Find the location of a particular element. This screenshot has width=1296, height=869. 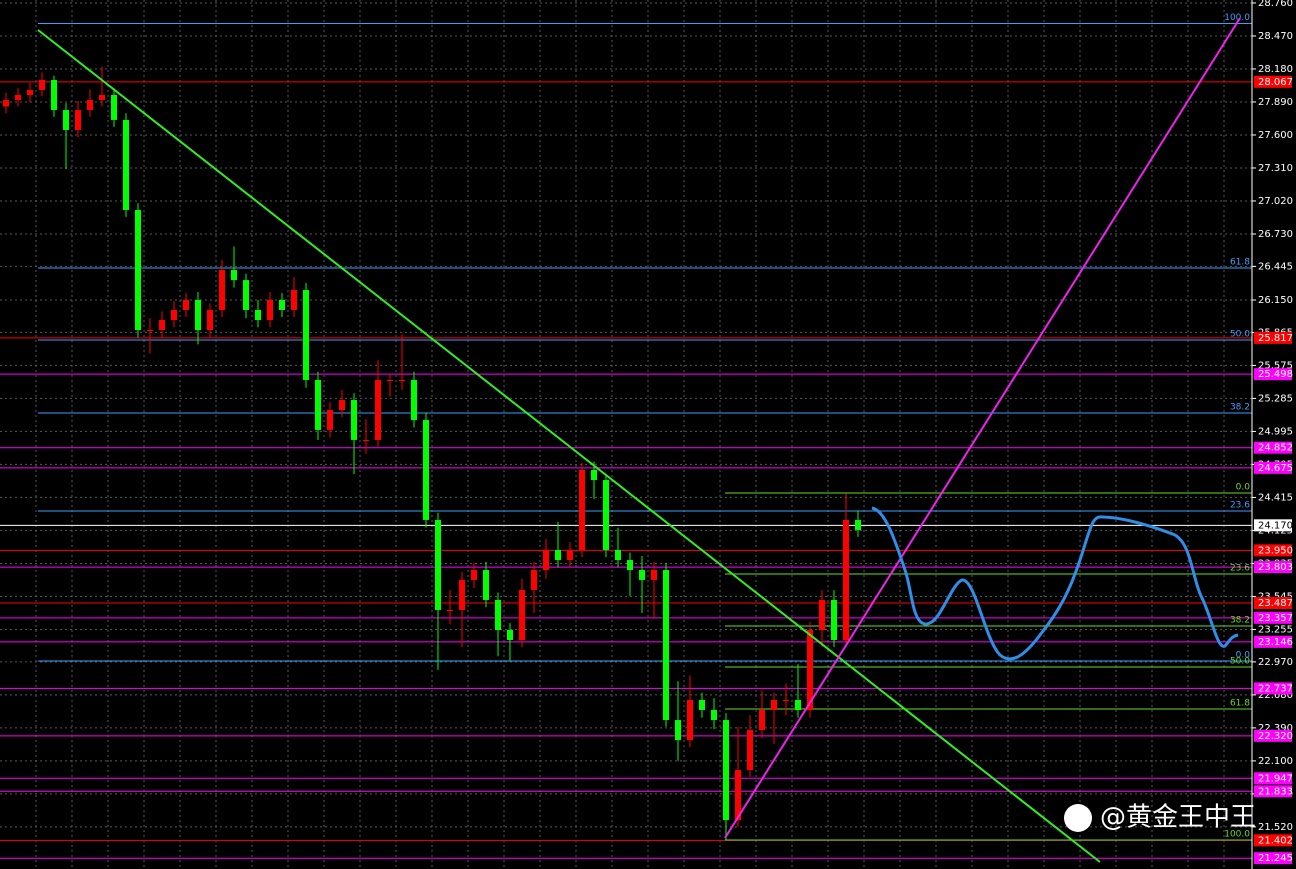

level-price-label: 22.320 is located at coordinates (1275, 736).